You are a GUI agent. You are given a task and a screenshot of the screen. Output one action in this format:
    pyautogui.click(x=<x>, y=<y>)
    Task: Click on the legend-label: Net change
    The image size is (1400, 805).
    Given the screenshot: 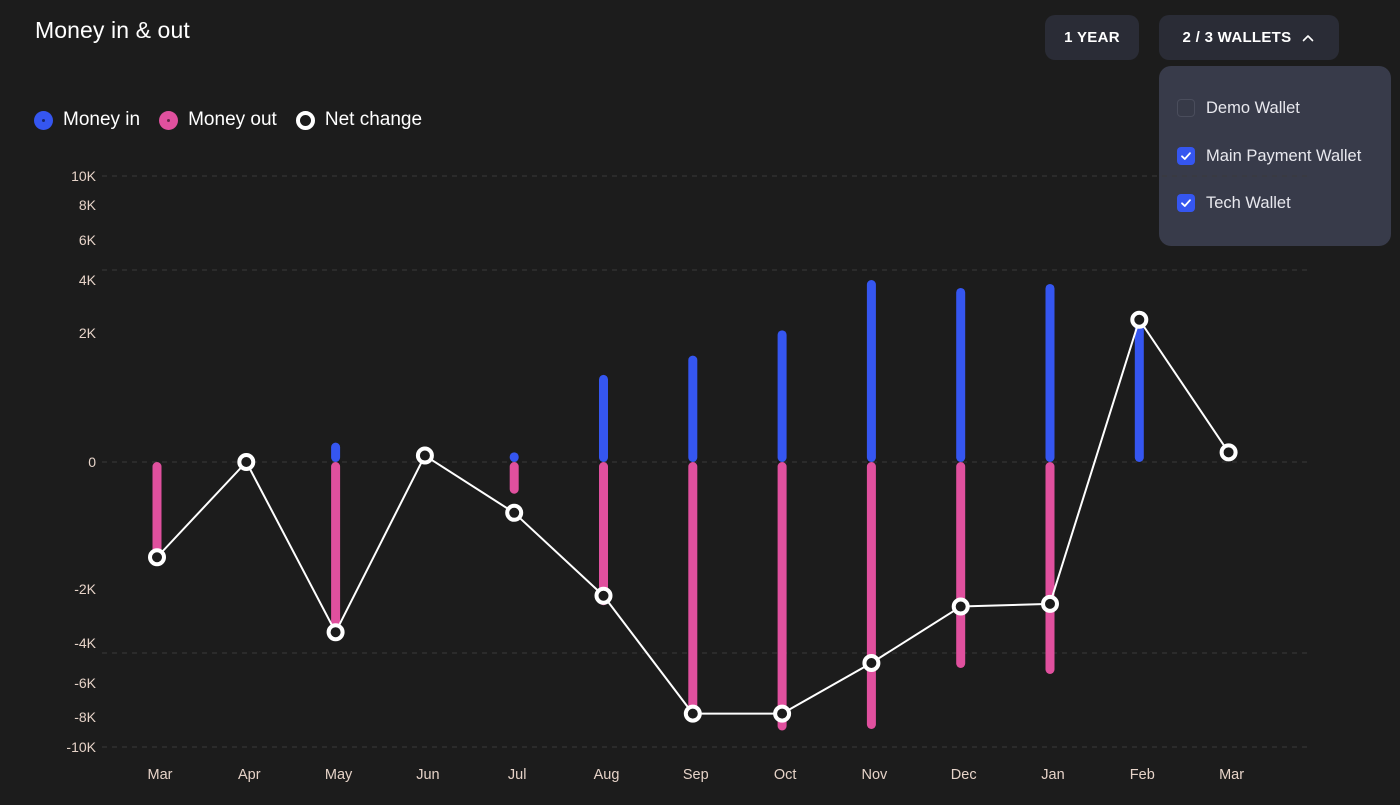 What is the action you would take?
    pyautogui.click(x=373, y=119)
    